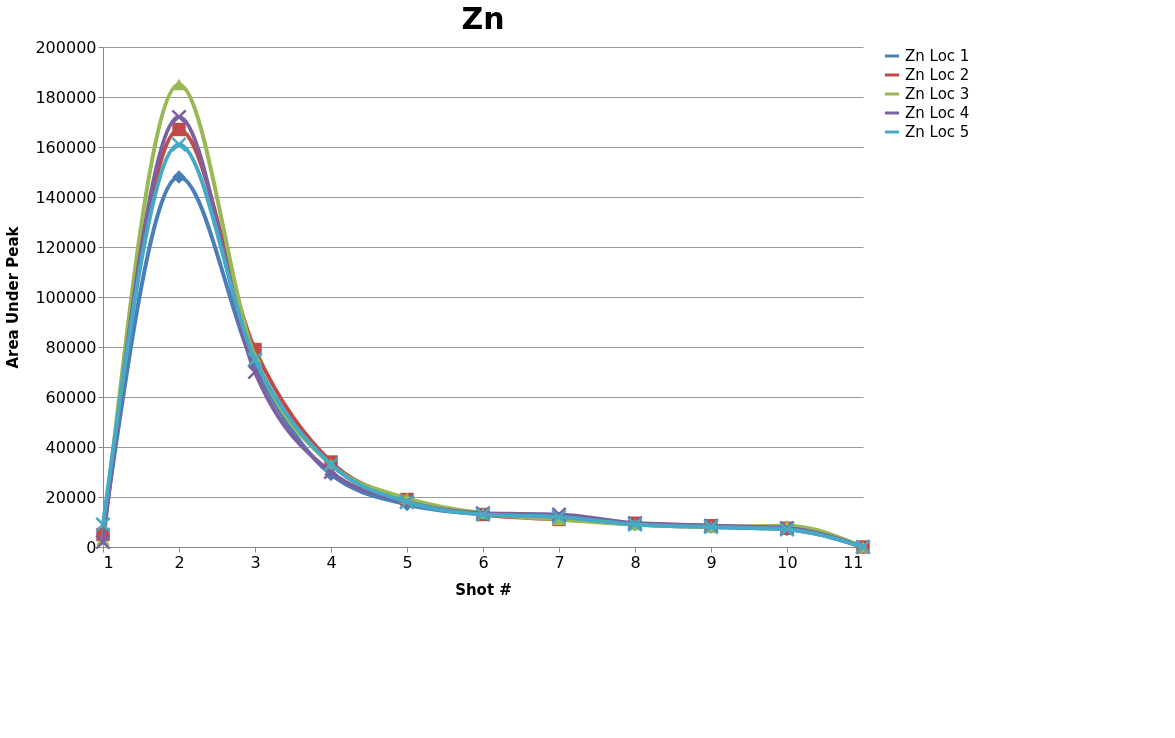 This screenshot has width=1175, height=738. Describe the element at coordinates (108, 562) in the screenshot. I see `x-tick-label: 1` at that location.